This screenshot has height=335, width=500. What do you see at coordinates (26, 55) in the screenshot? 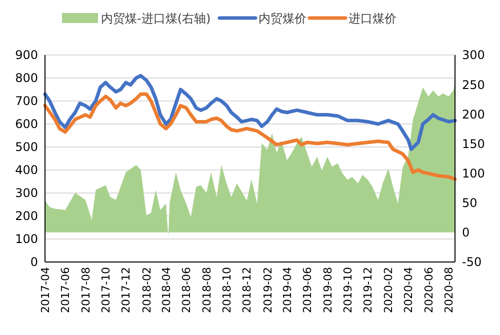
I see `y-tick-label: 900` at bounding box center [26, 55].